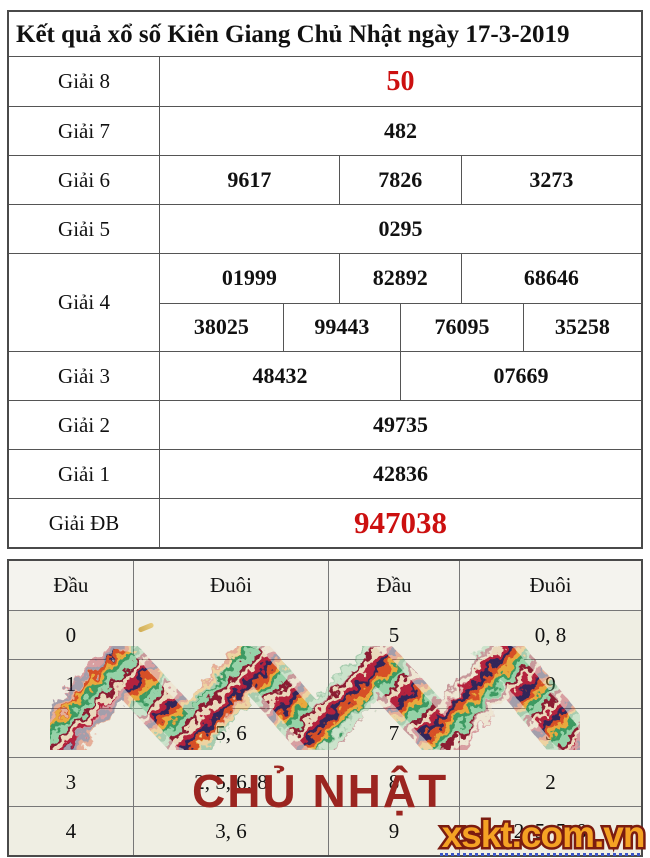 The width and height of the screenshot is (650, 858). What do you see at coordinates (84, 228) in the screenshot?
I see `prize-label-5: Giải 5` at bounding box center [84, 228].